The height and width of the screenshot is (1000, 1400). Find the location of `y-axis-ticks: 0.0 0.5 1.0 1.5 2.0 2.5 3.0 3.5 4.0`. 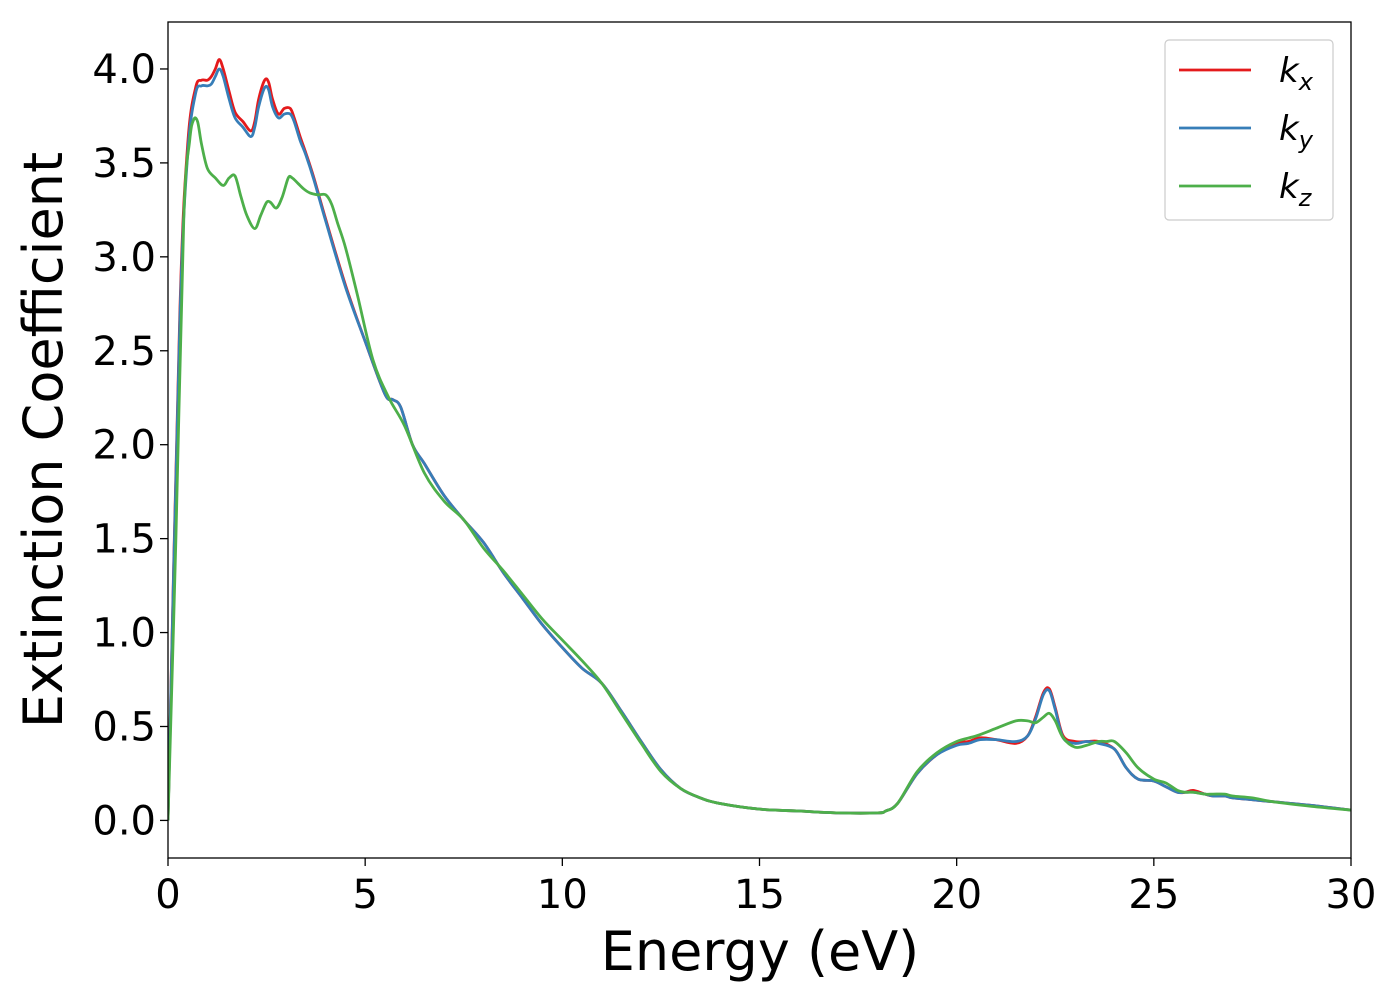

y-axis-ticks: 0.0 0.5 1.0 1.5 2.0 2.5 3.0 3.5 4.0 is located at coordinates (130, 445).